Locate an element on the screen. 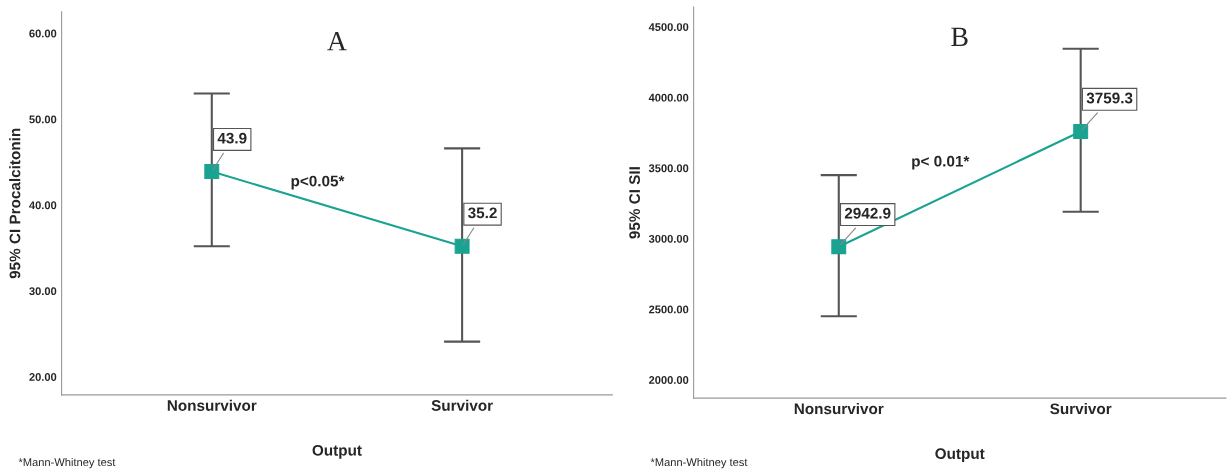 Image resolution: width=1232 pixels, height=474 pixels. y-tick-label: 4500.00 is located at coordinates (668, 27).